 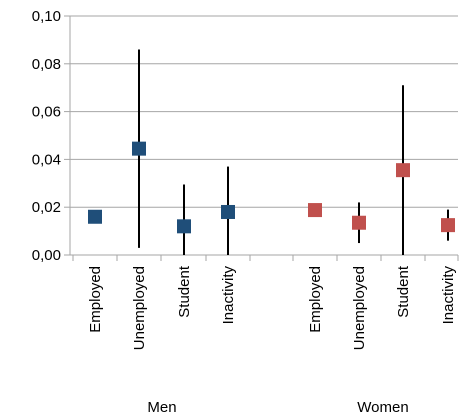 I want to click on group-label: Women, so click(x=382, y=407).